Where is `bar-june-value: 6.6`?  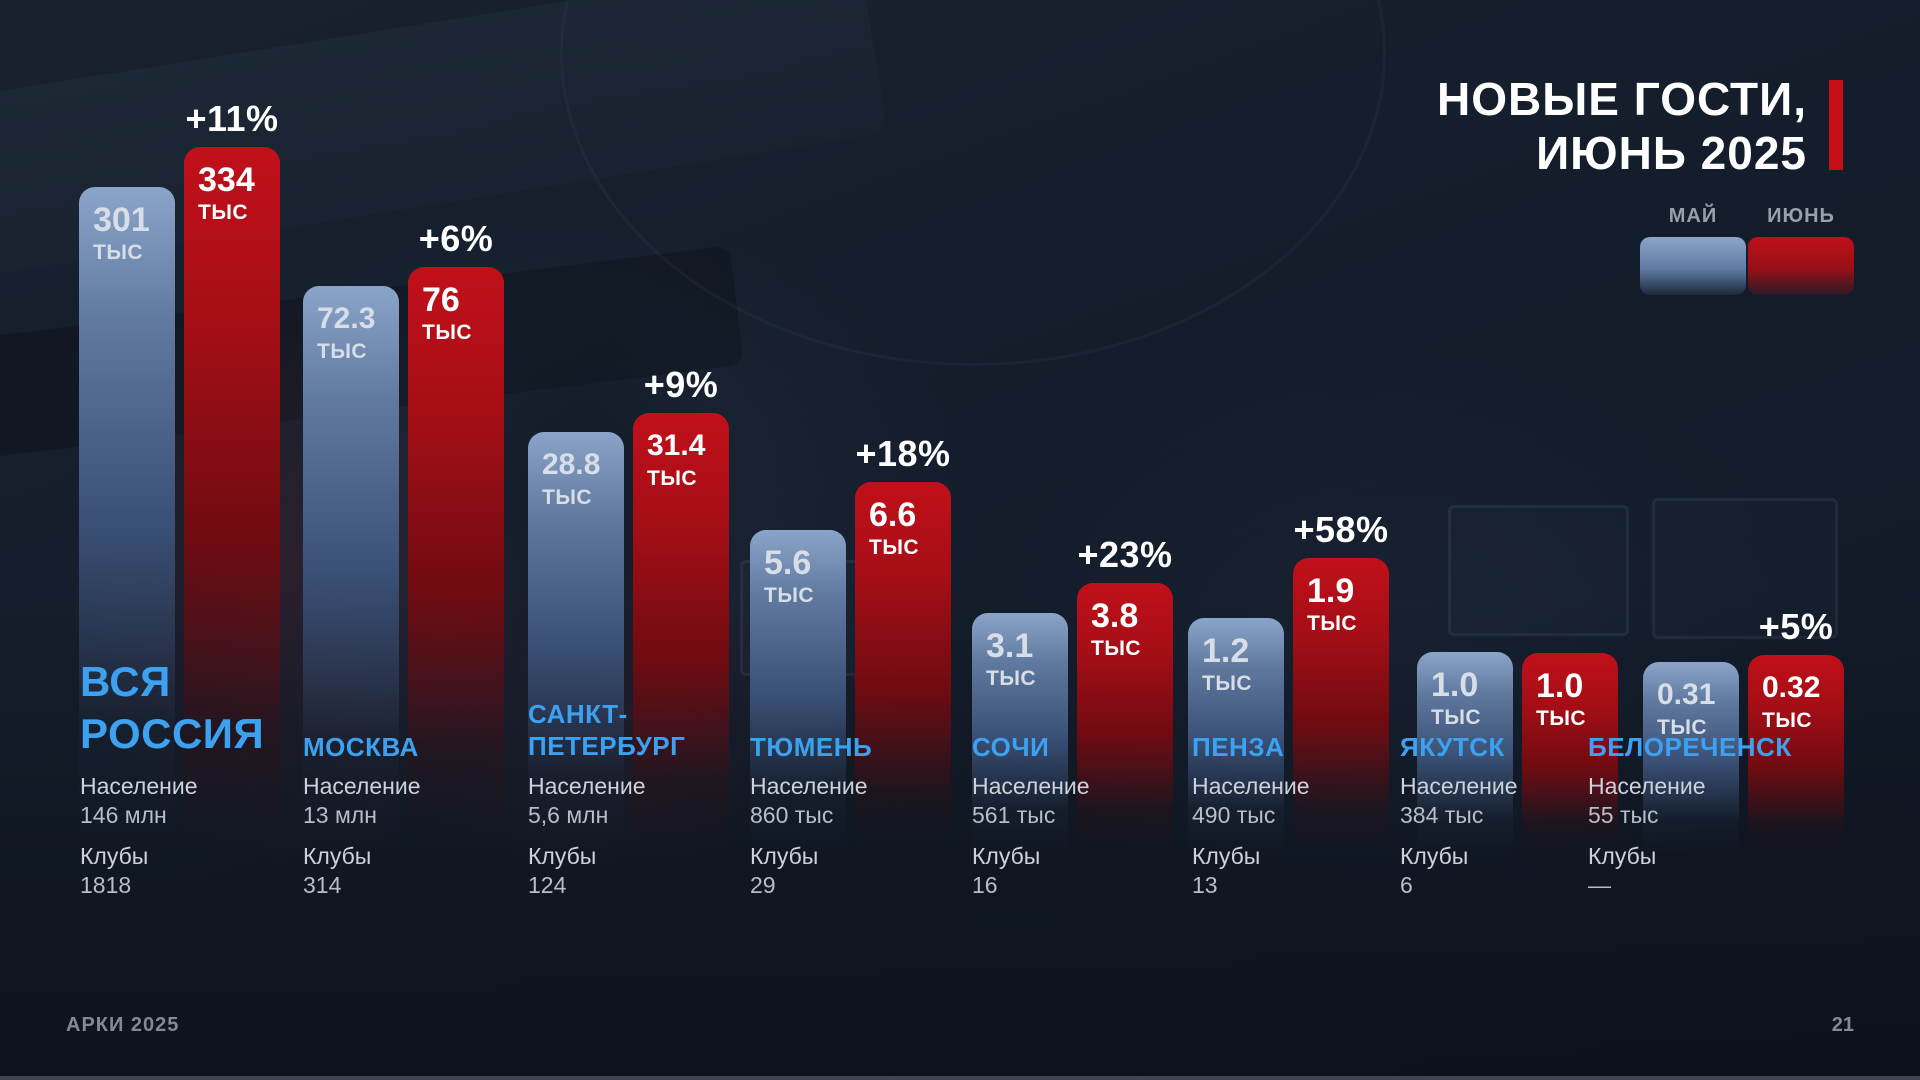 bar-june-value: 6.6 is located at coordinates (893, 515).